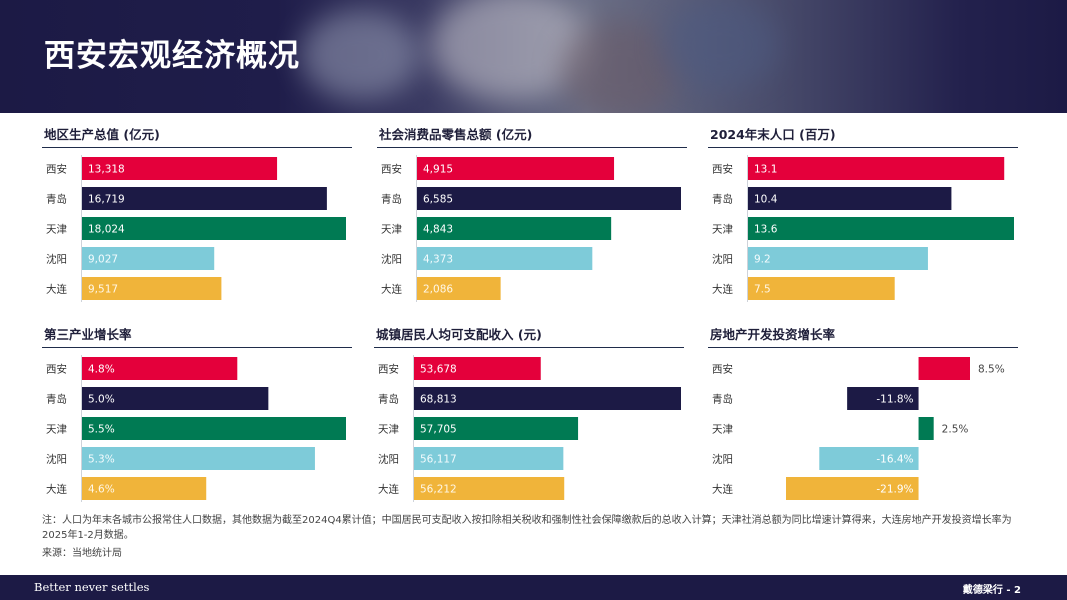 The image size is (1067, 600). Describe the element at coordinates (894, 490) in the screenshot. I see `data-label: -21.9%` at that location.